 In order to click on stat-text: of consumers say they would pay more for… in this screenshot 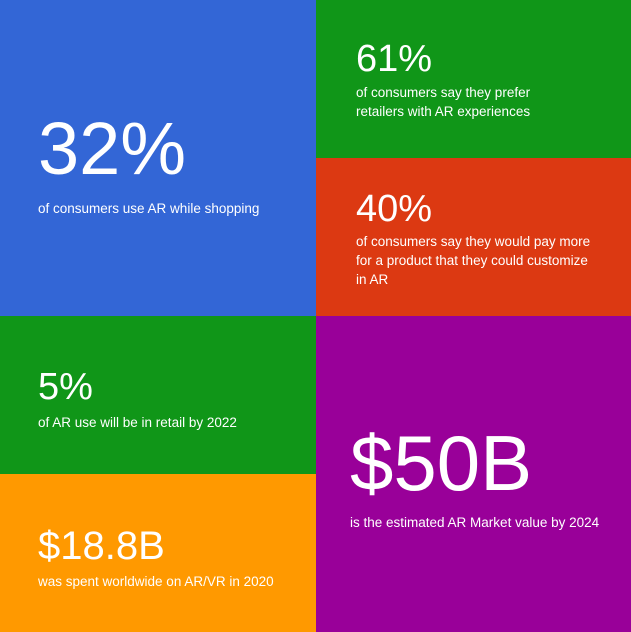, I will do `click(473, 260)`.